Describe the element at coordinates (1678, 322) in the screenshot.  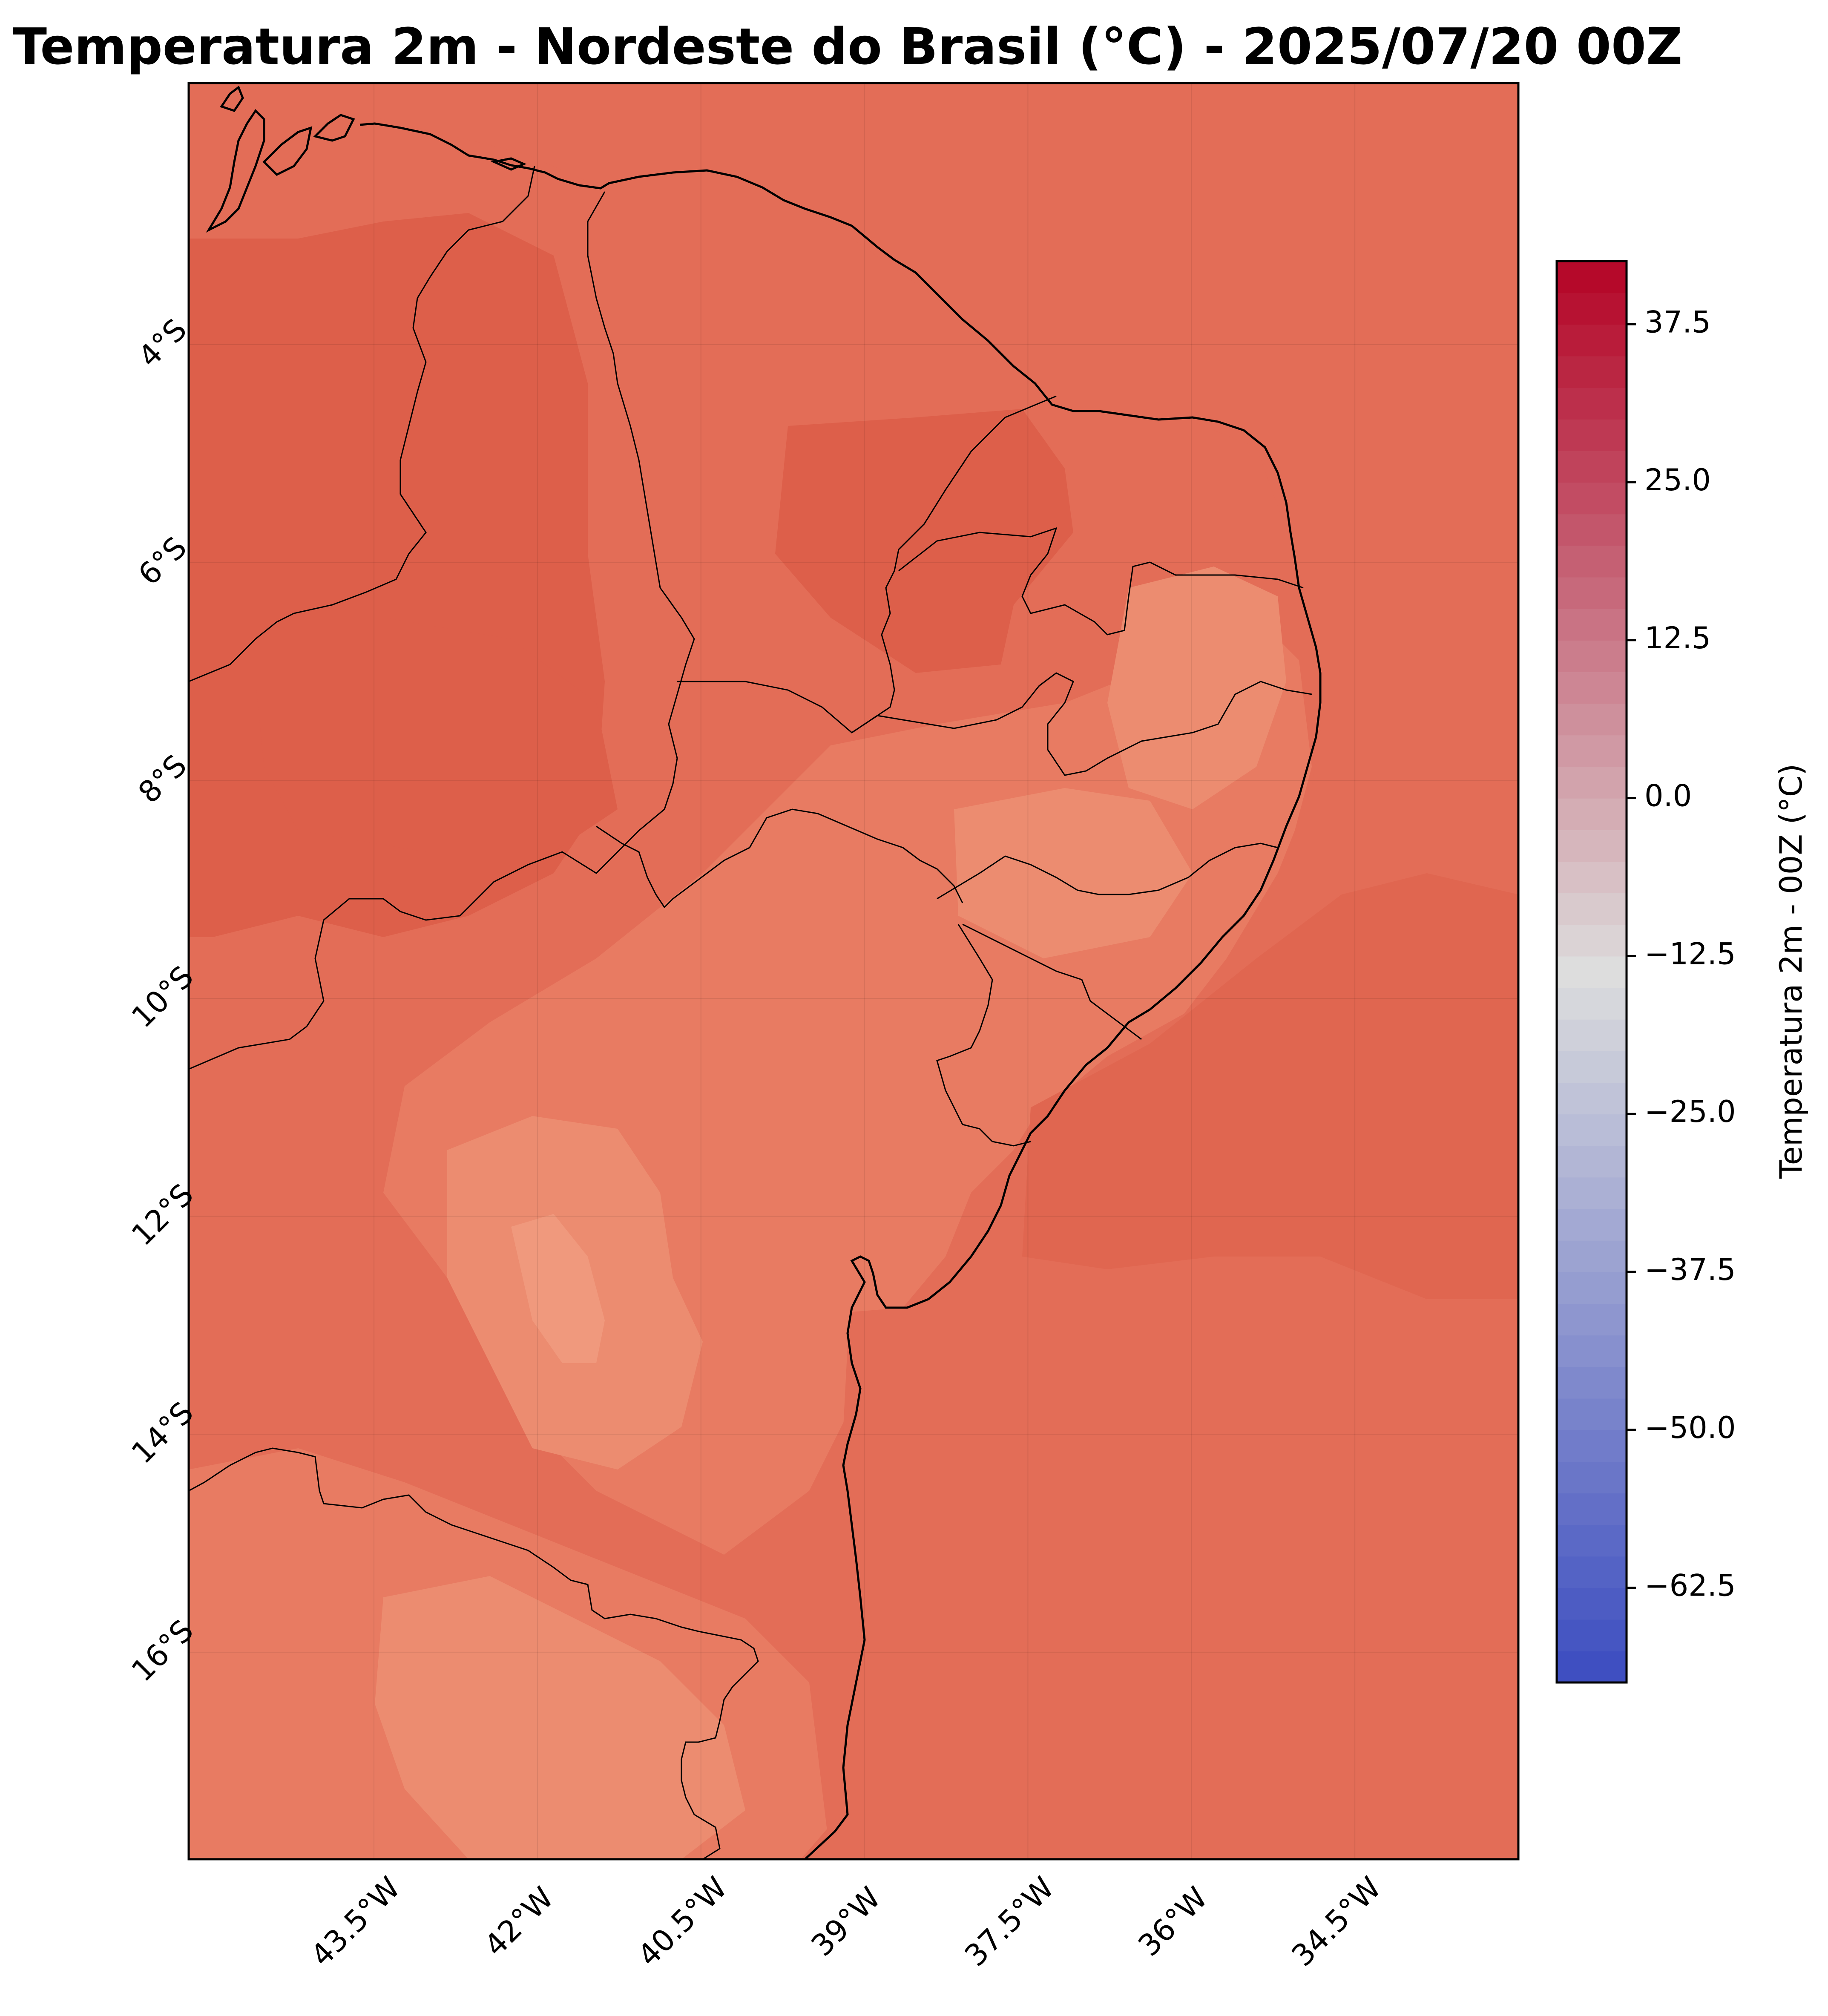
I see `colorbar-tick-label: 37.5` at that location.